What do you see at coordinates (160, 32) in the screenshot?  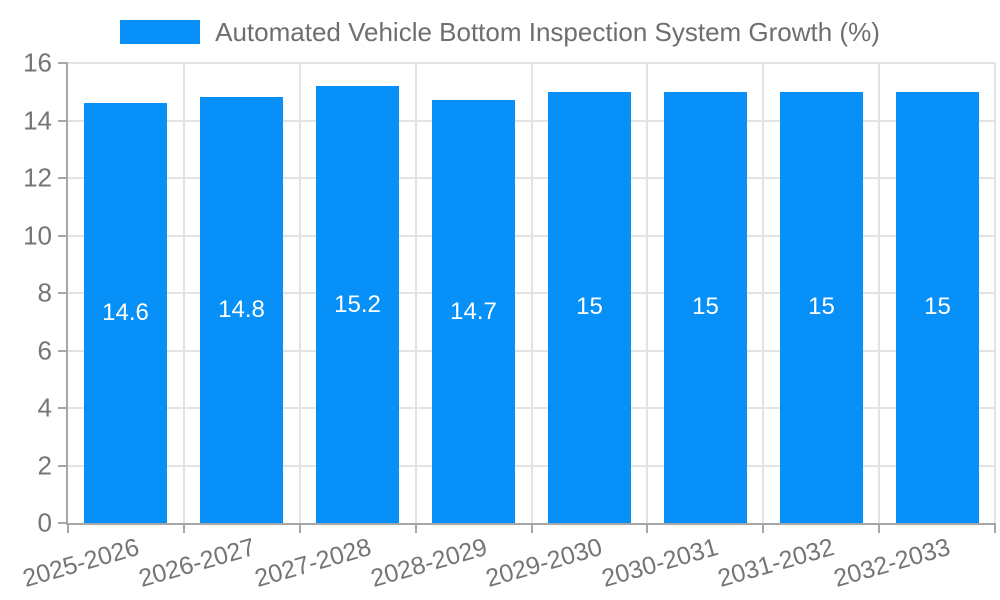 I see `legend-swatch` at bounding box center [160, 32].